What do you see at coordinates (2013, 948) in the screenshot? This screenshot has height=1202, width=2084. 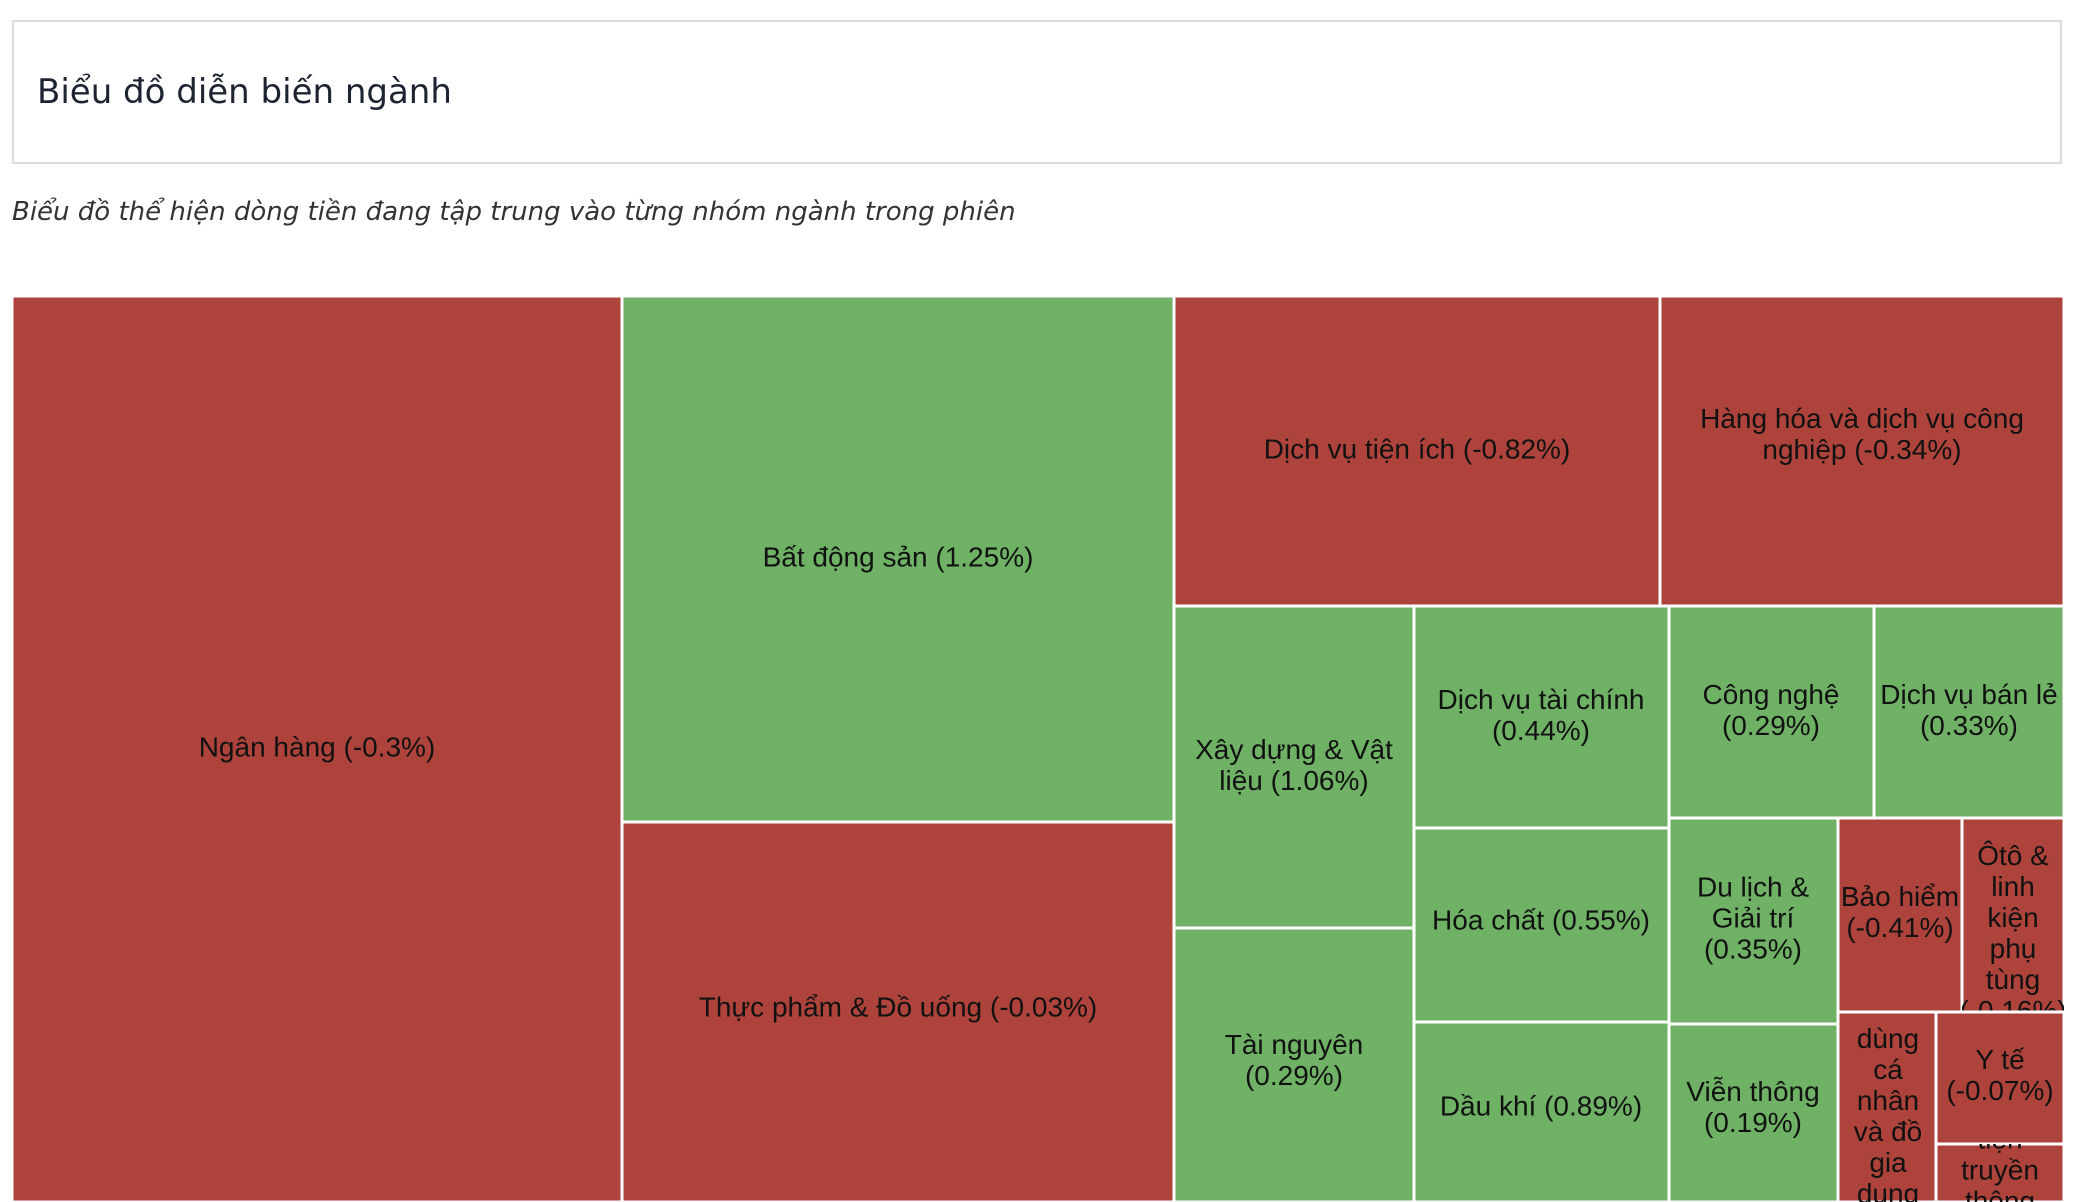 I see `treemap-cell-label: phụ` at bounding box center [2013, 948].